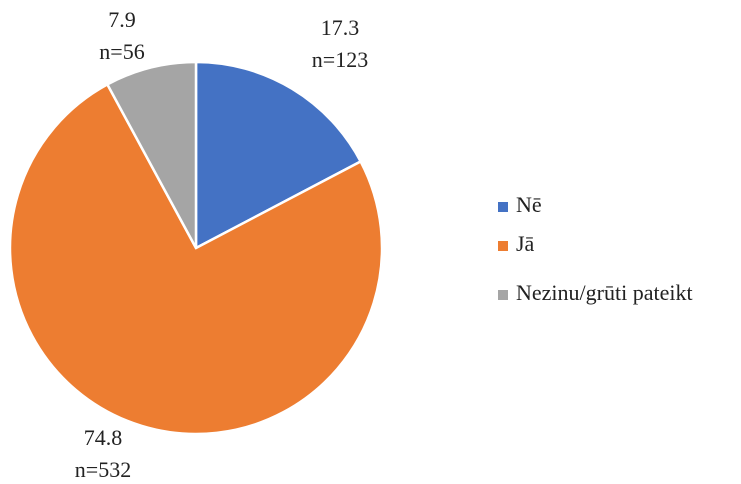  I want to click on data-label: 17.3, so click(340, 27).